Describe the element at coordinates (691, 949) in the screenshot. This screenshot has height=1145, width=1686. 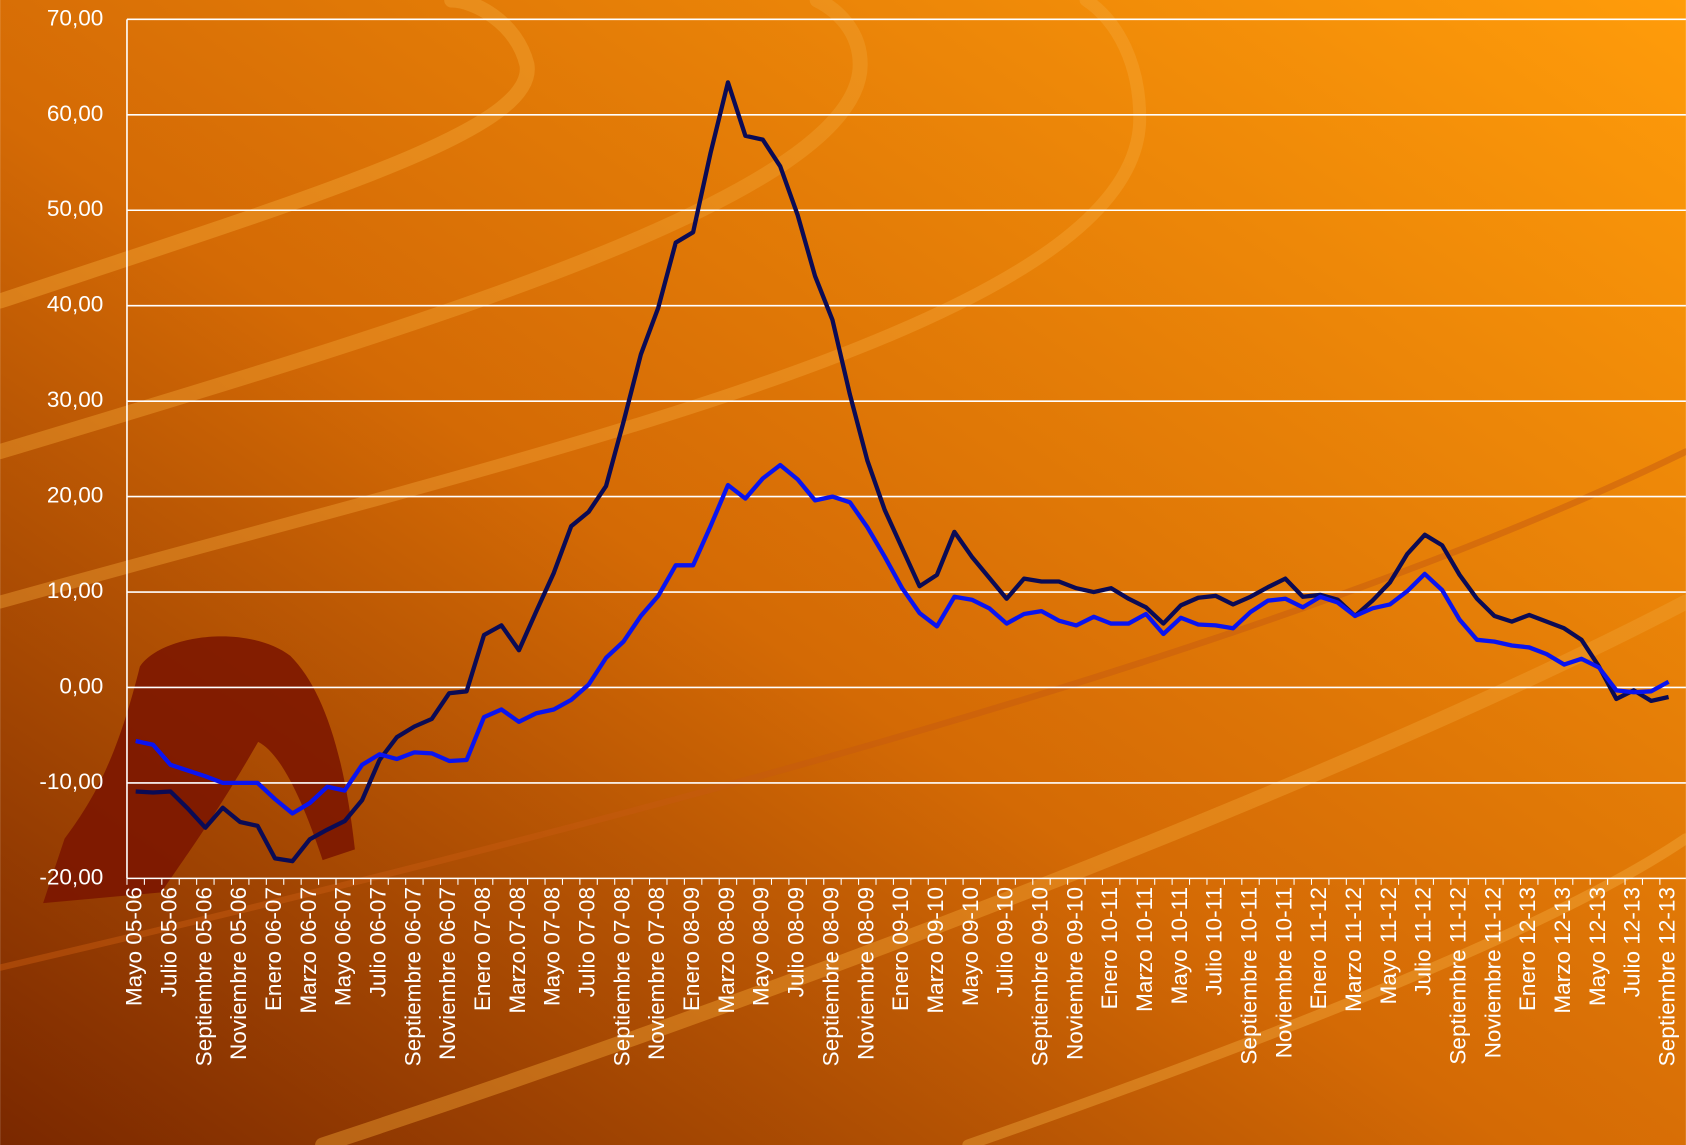
I see `x-tick-label: Enero 08-09` at that location.